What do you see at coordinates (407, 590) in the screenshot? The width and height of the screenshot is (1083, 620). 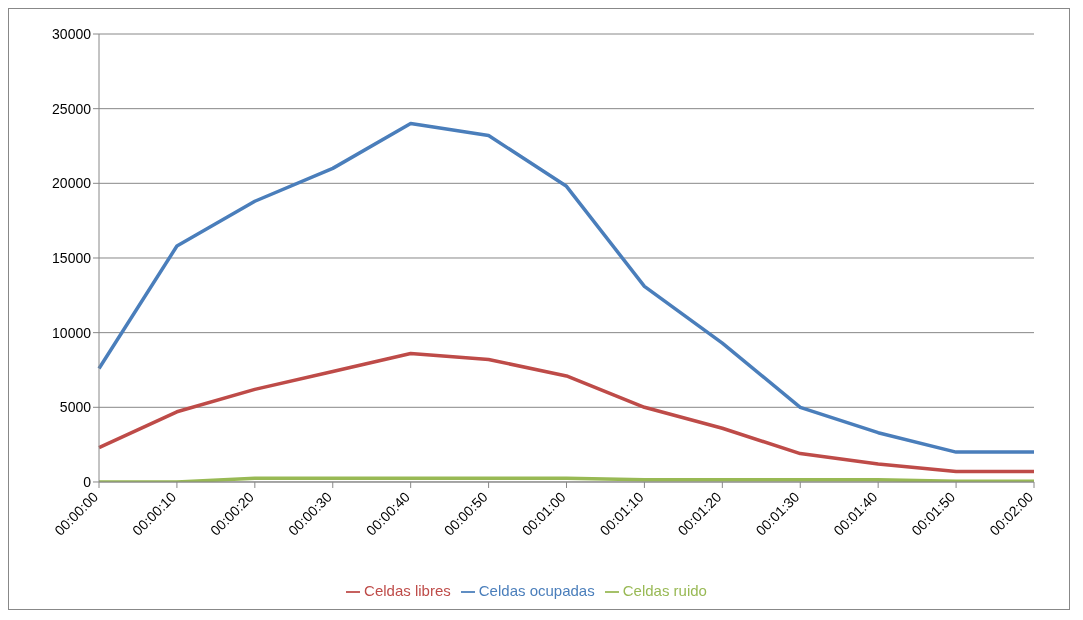 I see `legend-label: Celdas libres` at bounding box center [407, 590].